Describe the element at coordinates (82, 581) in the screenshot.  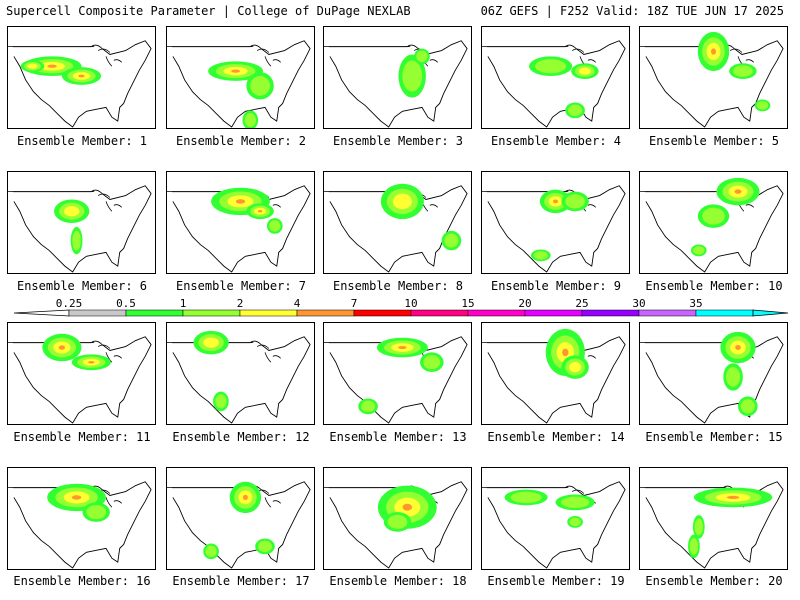
I see `member-label: Ensemble Member: 16` at that location.